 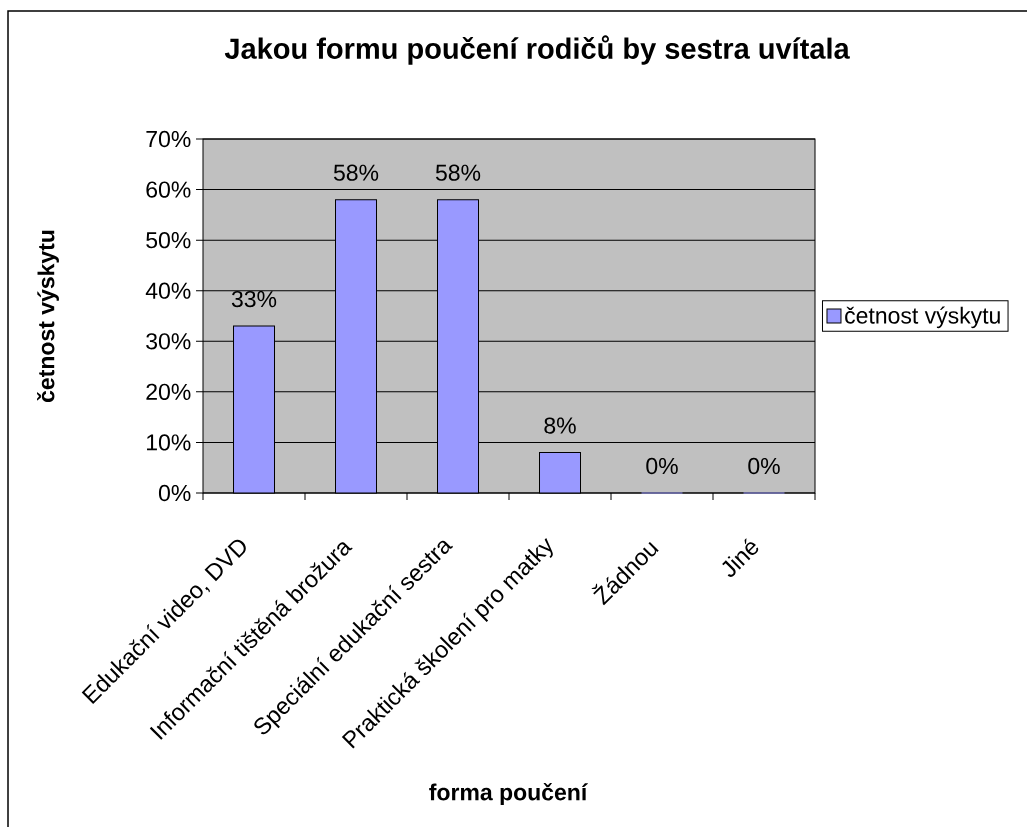 I want to click on data-label: 8%, so click(x=560, y=425).